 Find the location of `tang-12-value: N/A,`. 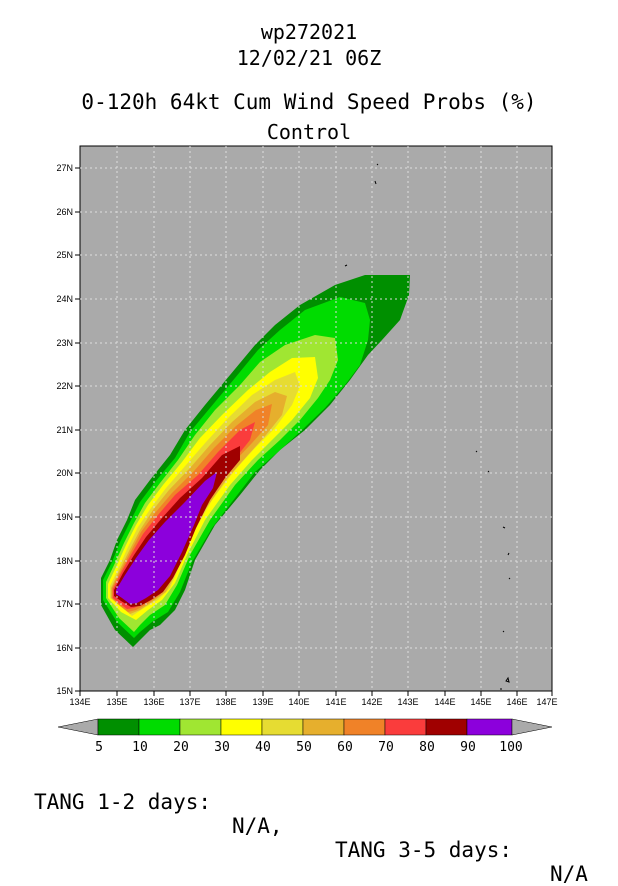

tang-12-value: N/A, is located at coordinates (257, 826).